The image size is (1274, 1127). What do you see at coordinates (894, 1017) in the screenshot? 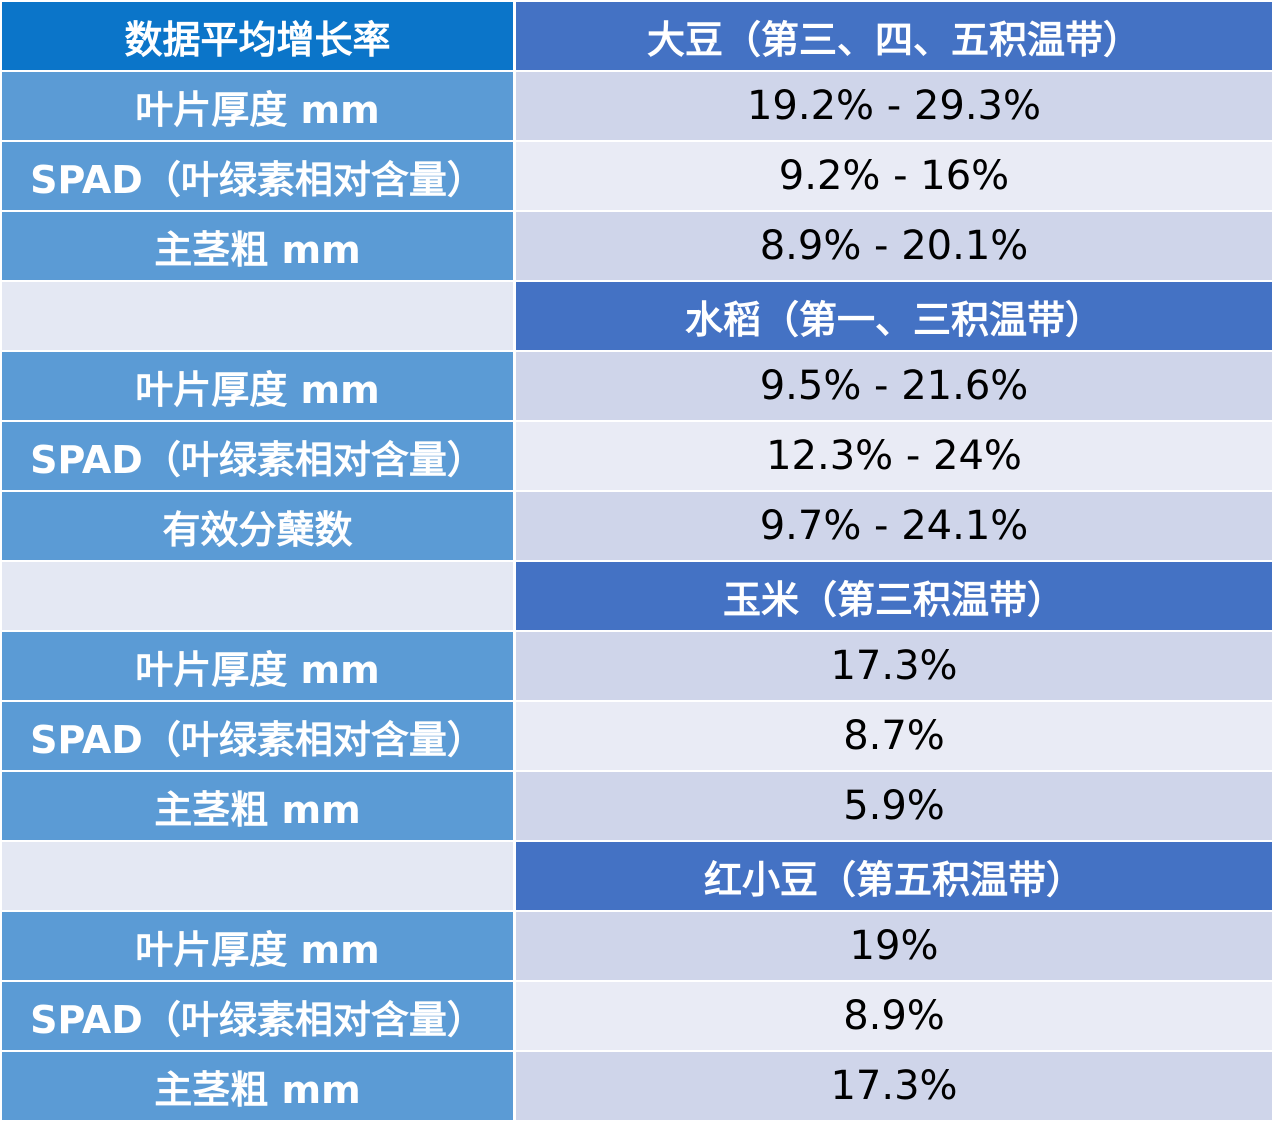
I see `metric-value: 8.9%` at bounding box center [894, 1017].